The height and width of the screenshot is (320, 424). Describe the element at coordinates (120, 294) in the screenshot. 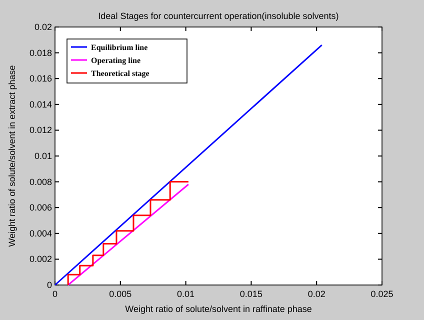

I see `x-tick-label: 0.005` at that location.